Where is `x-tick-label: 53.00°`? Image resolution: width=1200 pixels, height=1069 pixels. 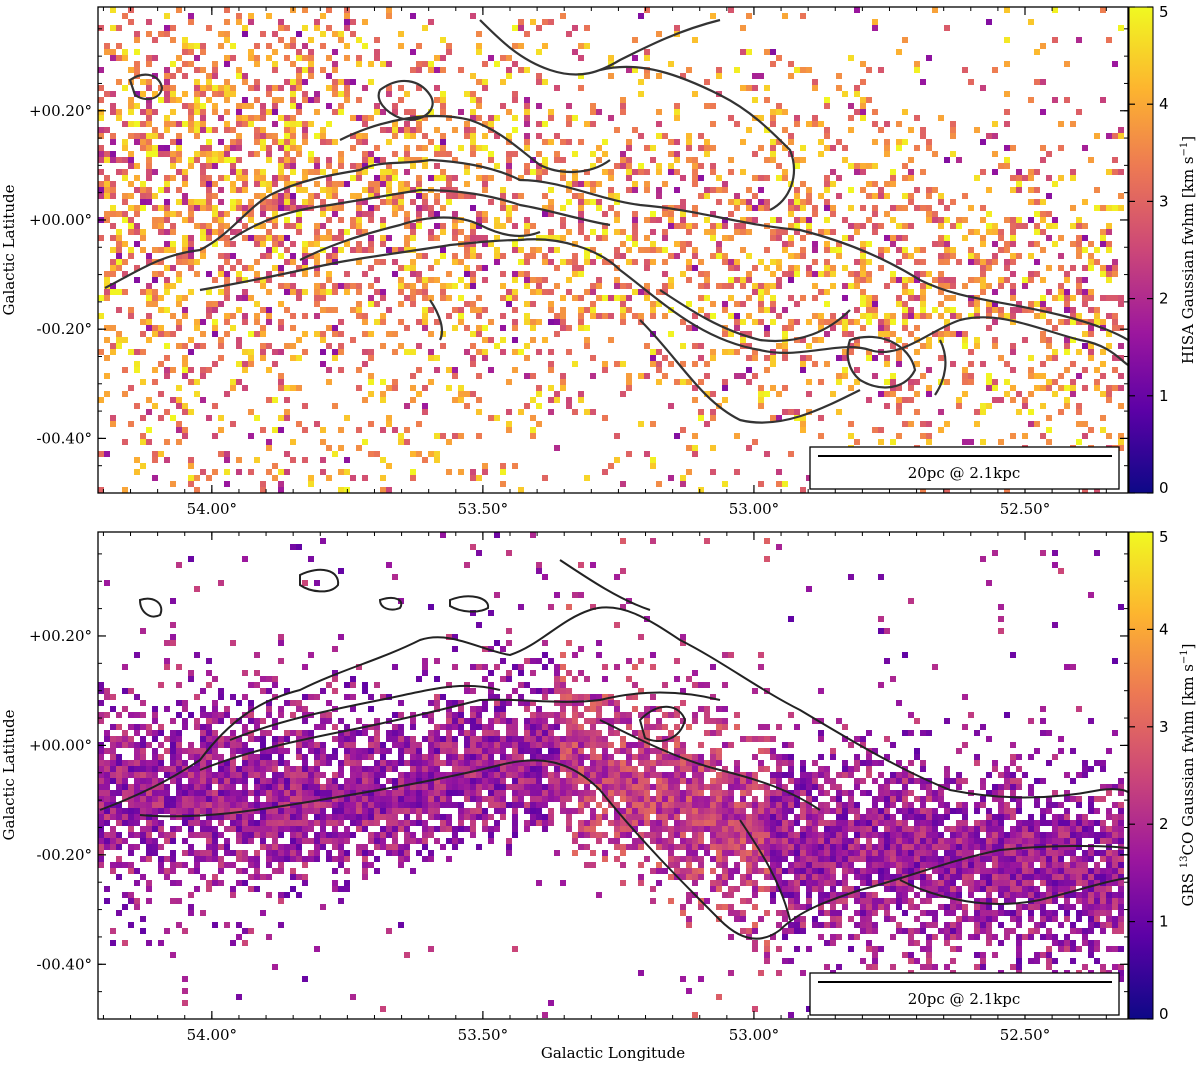
x-tick-label: 53.00° is located at coordinates (754, 509).